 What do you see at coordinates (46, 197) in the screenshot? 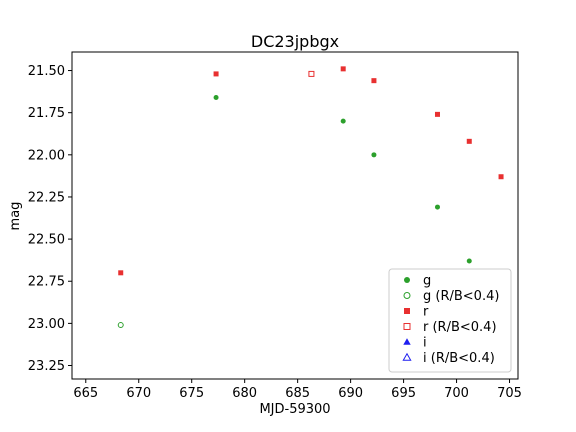
I see `y-tick-label: 22.25` at bounding box center [46, 197].